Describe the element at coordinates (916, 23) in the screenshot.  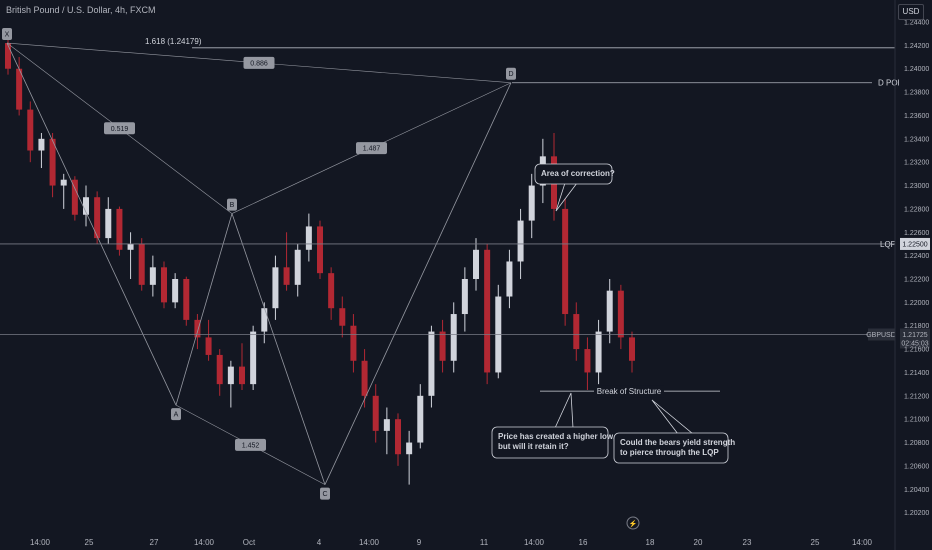
I see `y-tick-label: 1.24400` at that location.